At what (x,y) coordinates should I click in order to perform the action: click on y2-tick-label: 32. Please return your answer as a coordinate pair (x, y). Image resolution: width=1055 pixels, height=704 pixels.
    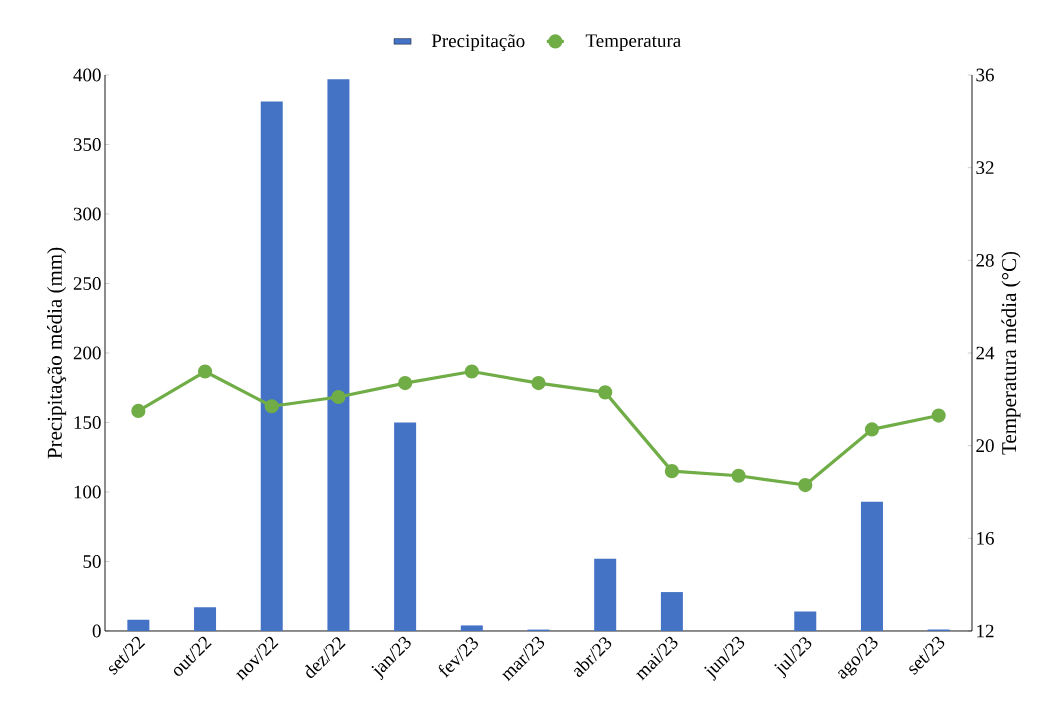
    Looking at the image, I should click on (985, 168).